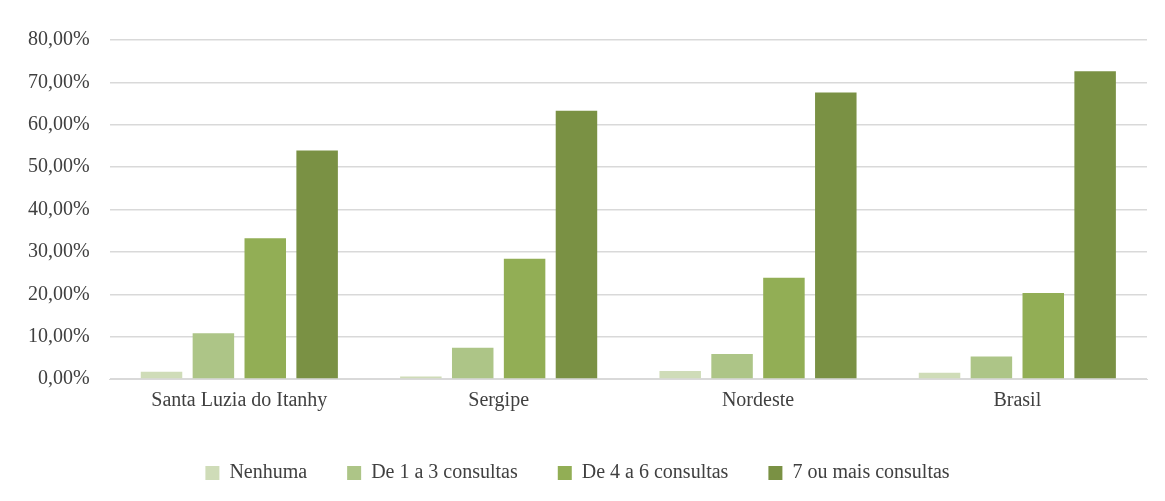 The width and height of the screenshot is (1165, 501). I want to click on y-tick-label: 0,00%, so click(63, 377).